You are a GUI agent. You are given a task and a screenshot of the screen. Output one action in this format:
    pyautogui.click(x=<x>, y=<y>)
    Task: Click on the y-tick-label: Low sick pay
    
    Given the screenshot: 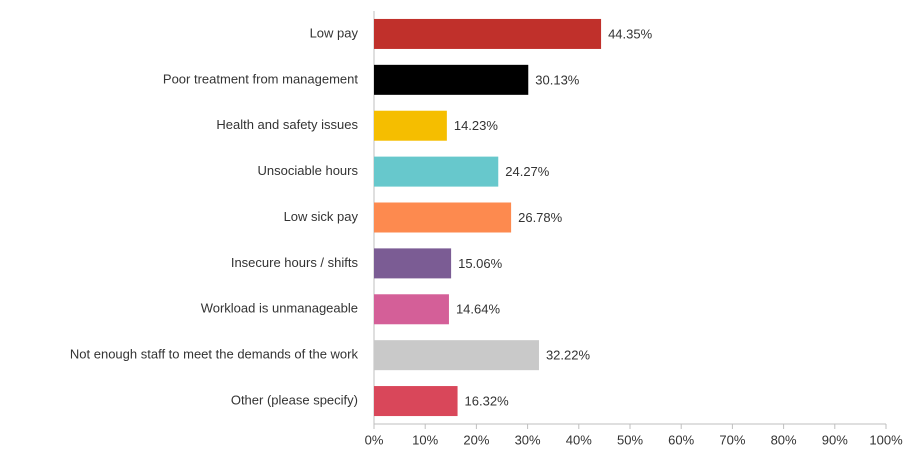 What is the action you would take?
    pyautogui.click(x=321, y=216)
    